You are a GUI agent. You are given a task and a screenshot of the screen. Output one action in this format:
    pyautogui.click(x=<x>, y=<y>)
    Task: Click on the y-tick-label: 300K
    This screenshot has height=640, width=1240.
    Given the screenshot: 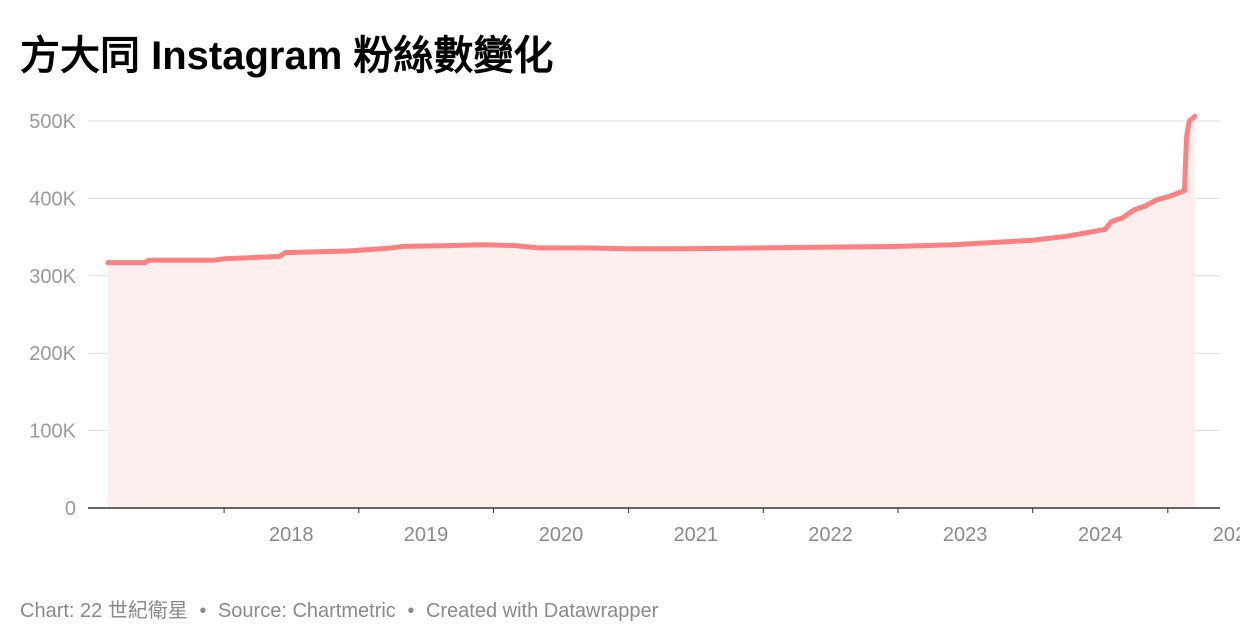 What is the action you would take?
    pyautogui.click(x=52, y=277)
    